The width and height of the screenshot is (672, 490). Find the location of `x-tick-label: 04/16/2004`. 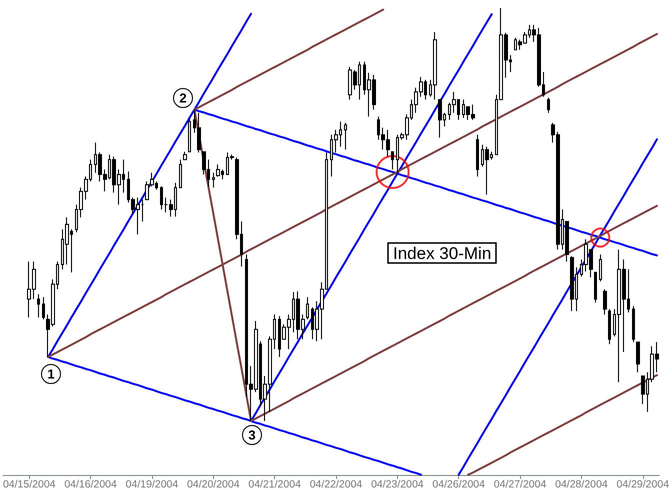

x-tick-label: 04/16/2004 is located at coordinates (91, 484).